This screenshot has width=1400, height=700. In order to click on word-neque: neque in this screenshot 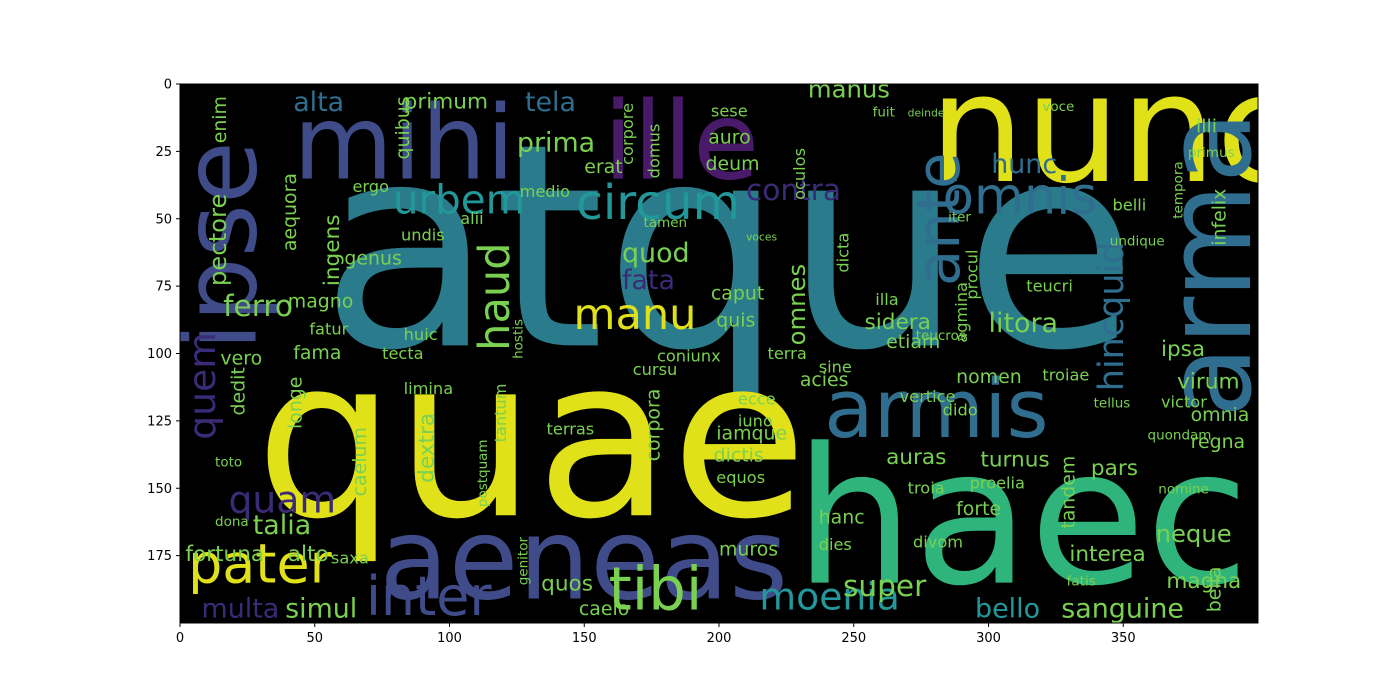, I will do `click(1194, 533)`.